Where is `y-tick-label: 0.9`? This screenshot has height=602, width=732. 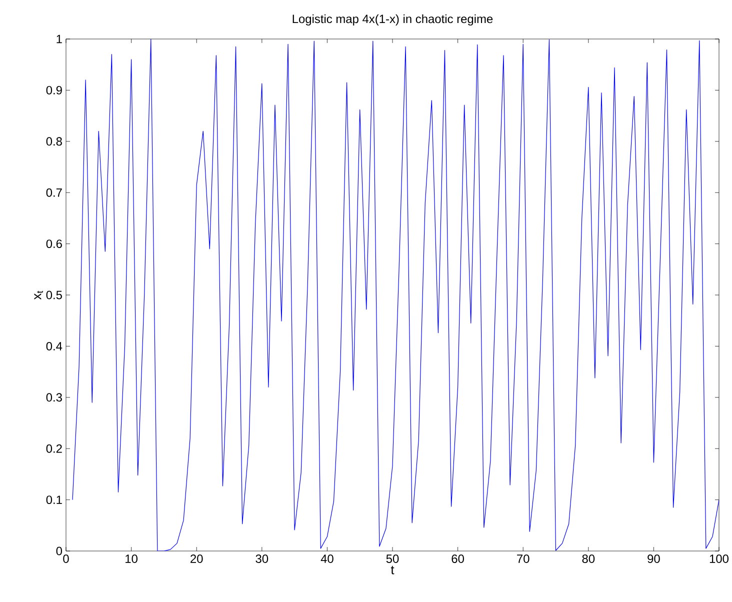
y-tick-label: 0.9 is located at coordinates (54, 90).